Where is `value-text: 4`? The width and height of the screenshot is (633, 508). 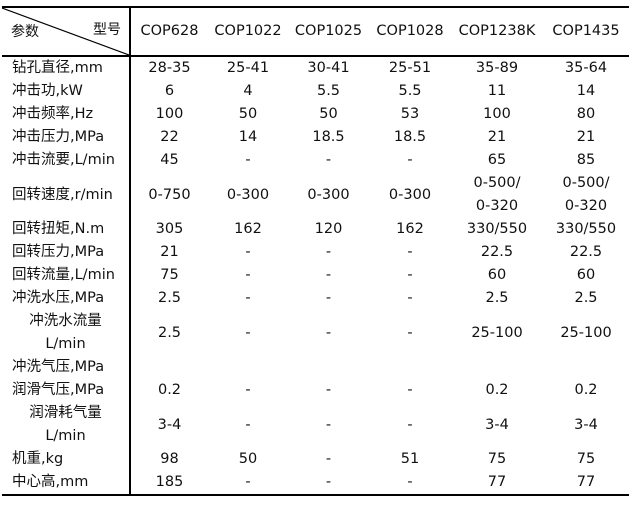
value-text: 4 is located at coordinates (248, 91).